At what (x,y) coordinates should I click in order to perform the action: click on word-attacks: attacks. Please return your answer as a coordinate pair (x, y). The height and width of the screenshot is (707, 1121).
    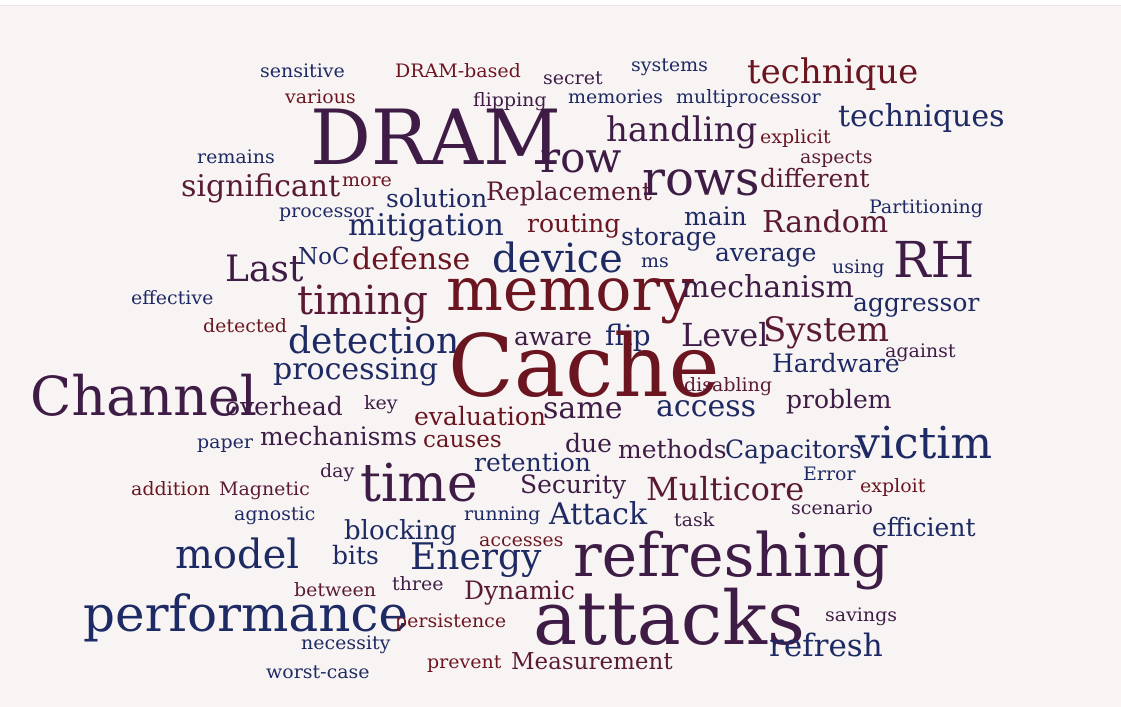
    Looking at the image, I should click on (669, 619).